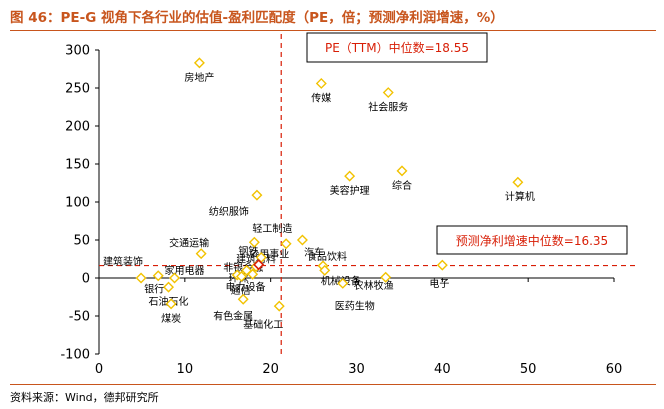 This screenshot has width=664, height=409. Describe the element at coordinates (229, 211) in the screenshot. I see `point-label: 纺织服饰` at that location.